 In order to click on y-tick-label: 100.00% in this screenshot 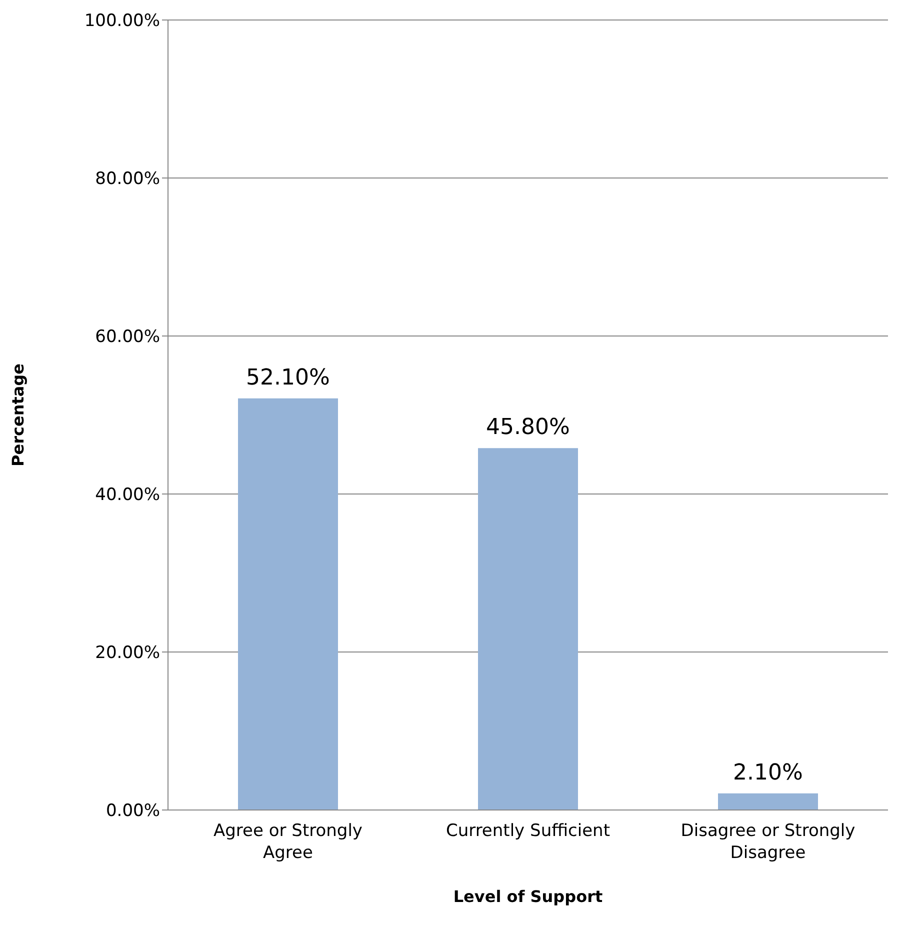, I will do `click(122, 21)`.